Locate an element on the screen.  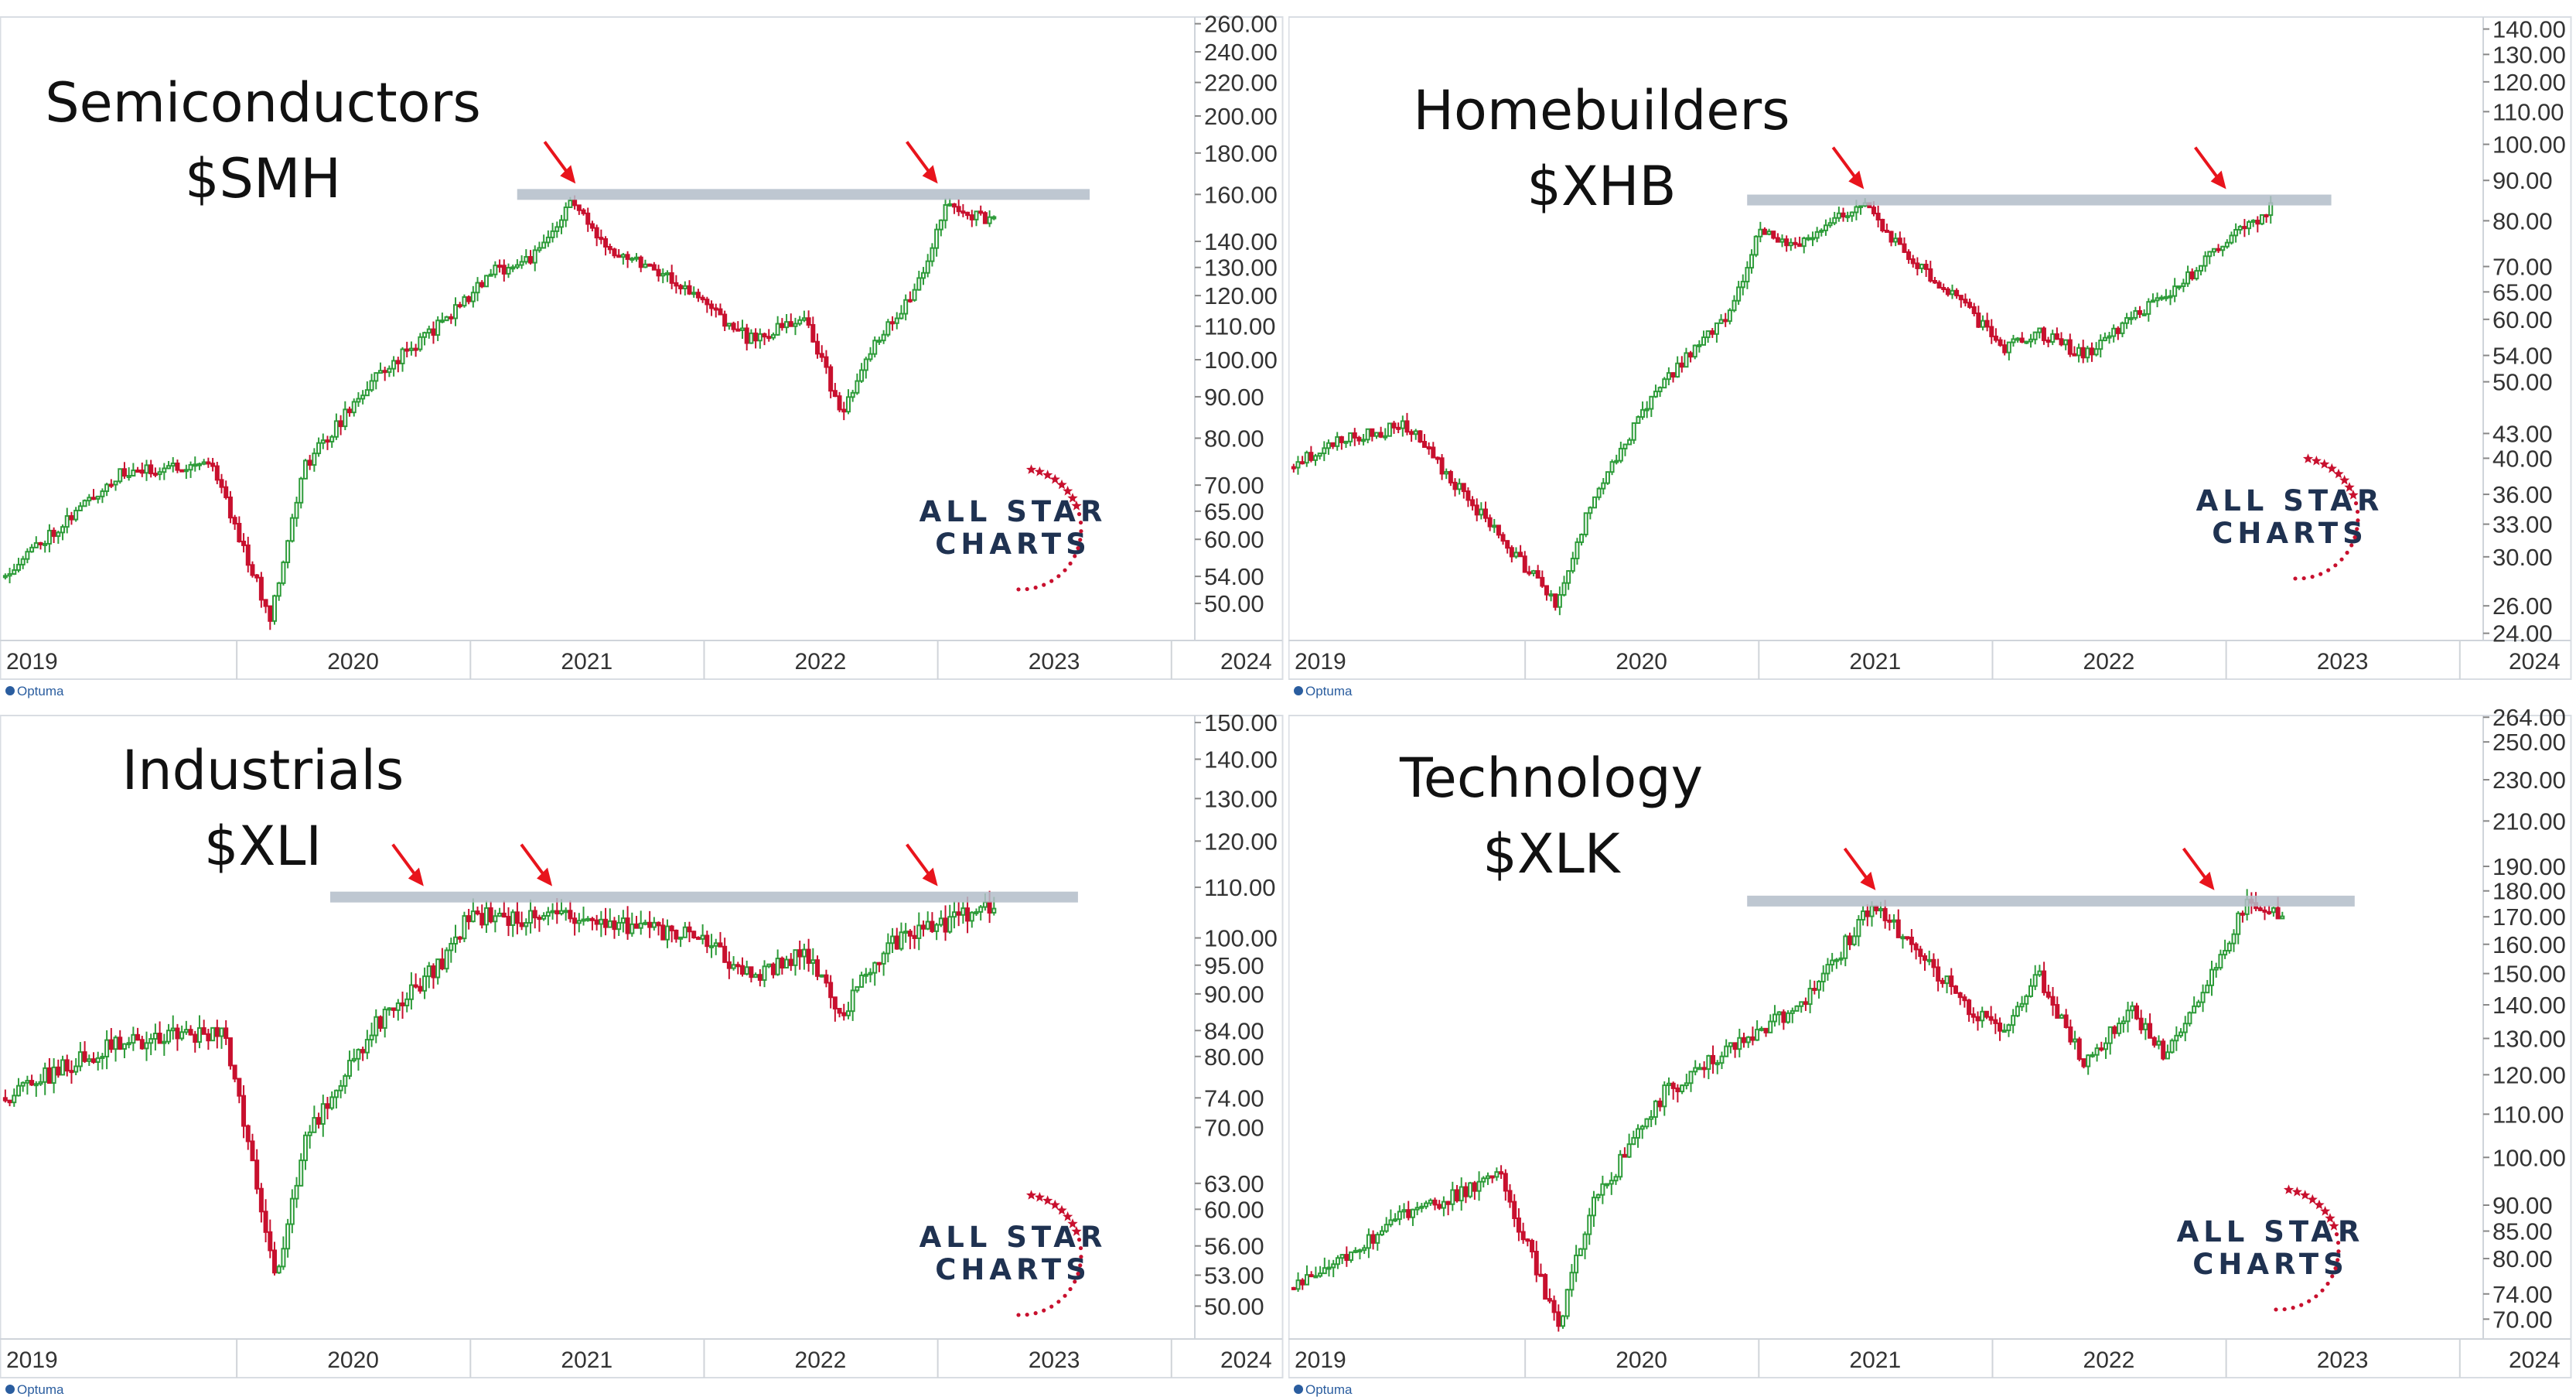
y-tick-label: 90.00 is located at coordinates (2522, 1205).